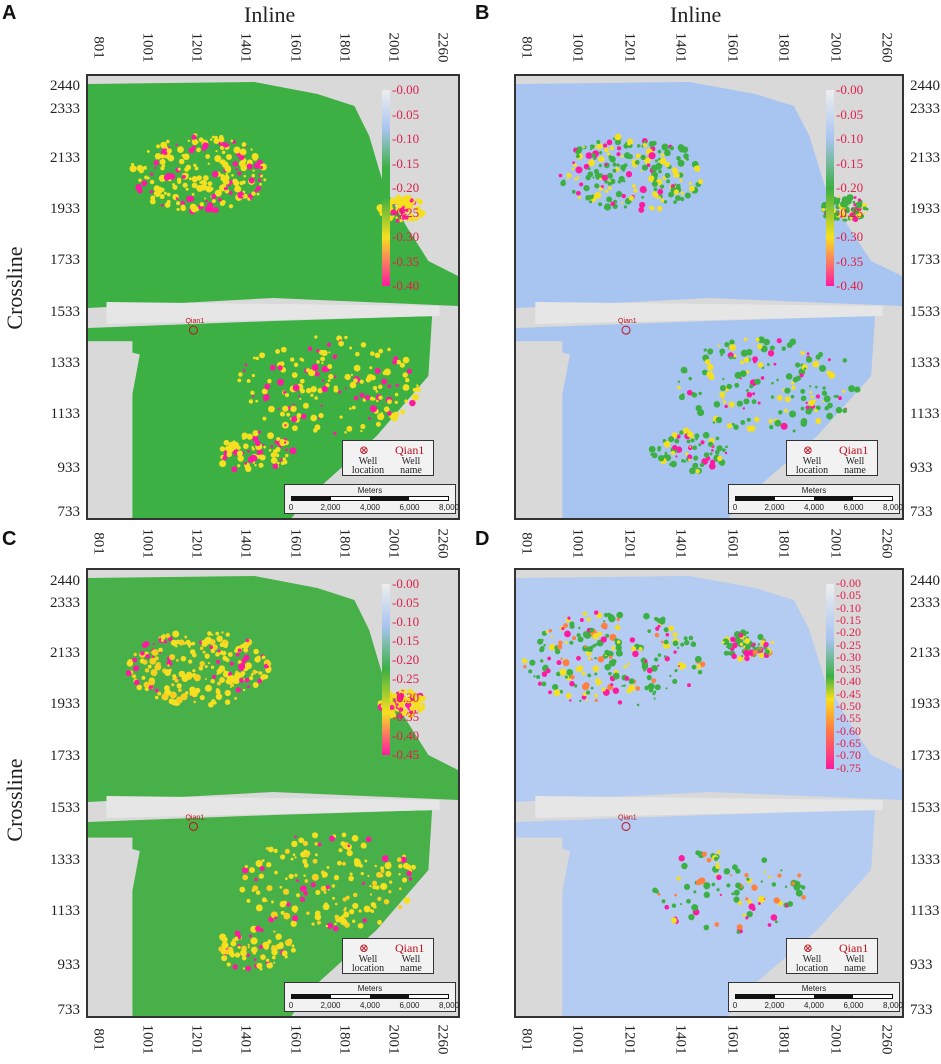  Describe the element at coordinates (98, 47) in the screenshot. I see `inline-tick-label: 801` at that location.